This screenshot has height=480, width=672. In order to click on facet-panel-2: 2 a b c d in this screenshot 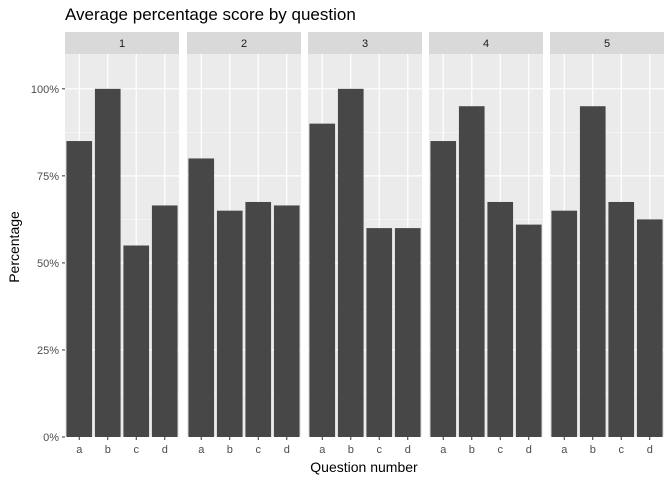, I will do `click(244, 244)`.